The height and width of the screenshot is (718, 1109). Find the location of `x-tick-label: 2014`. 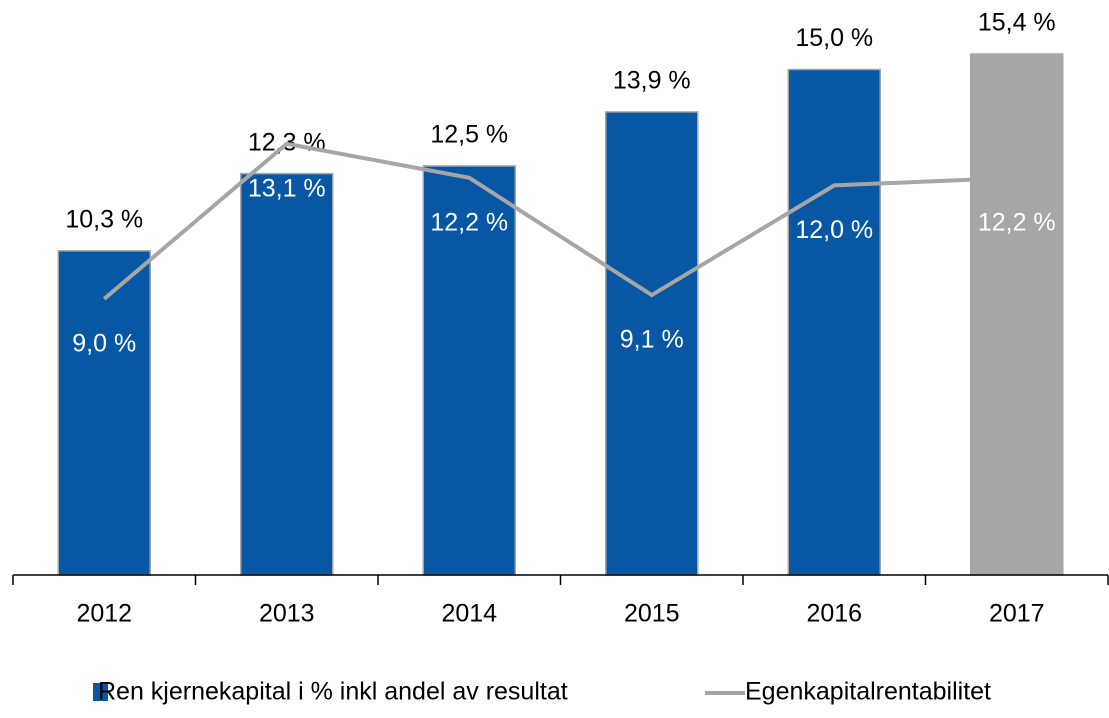

x-tick-label: 2014 is located at coordinates (469, 614).